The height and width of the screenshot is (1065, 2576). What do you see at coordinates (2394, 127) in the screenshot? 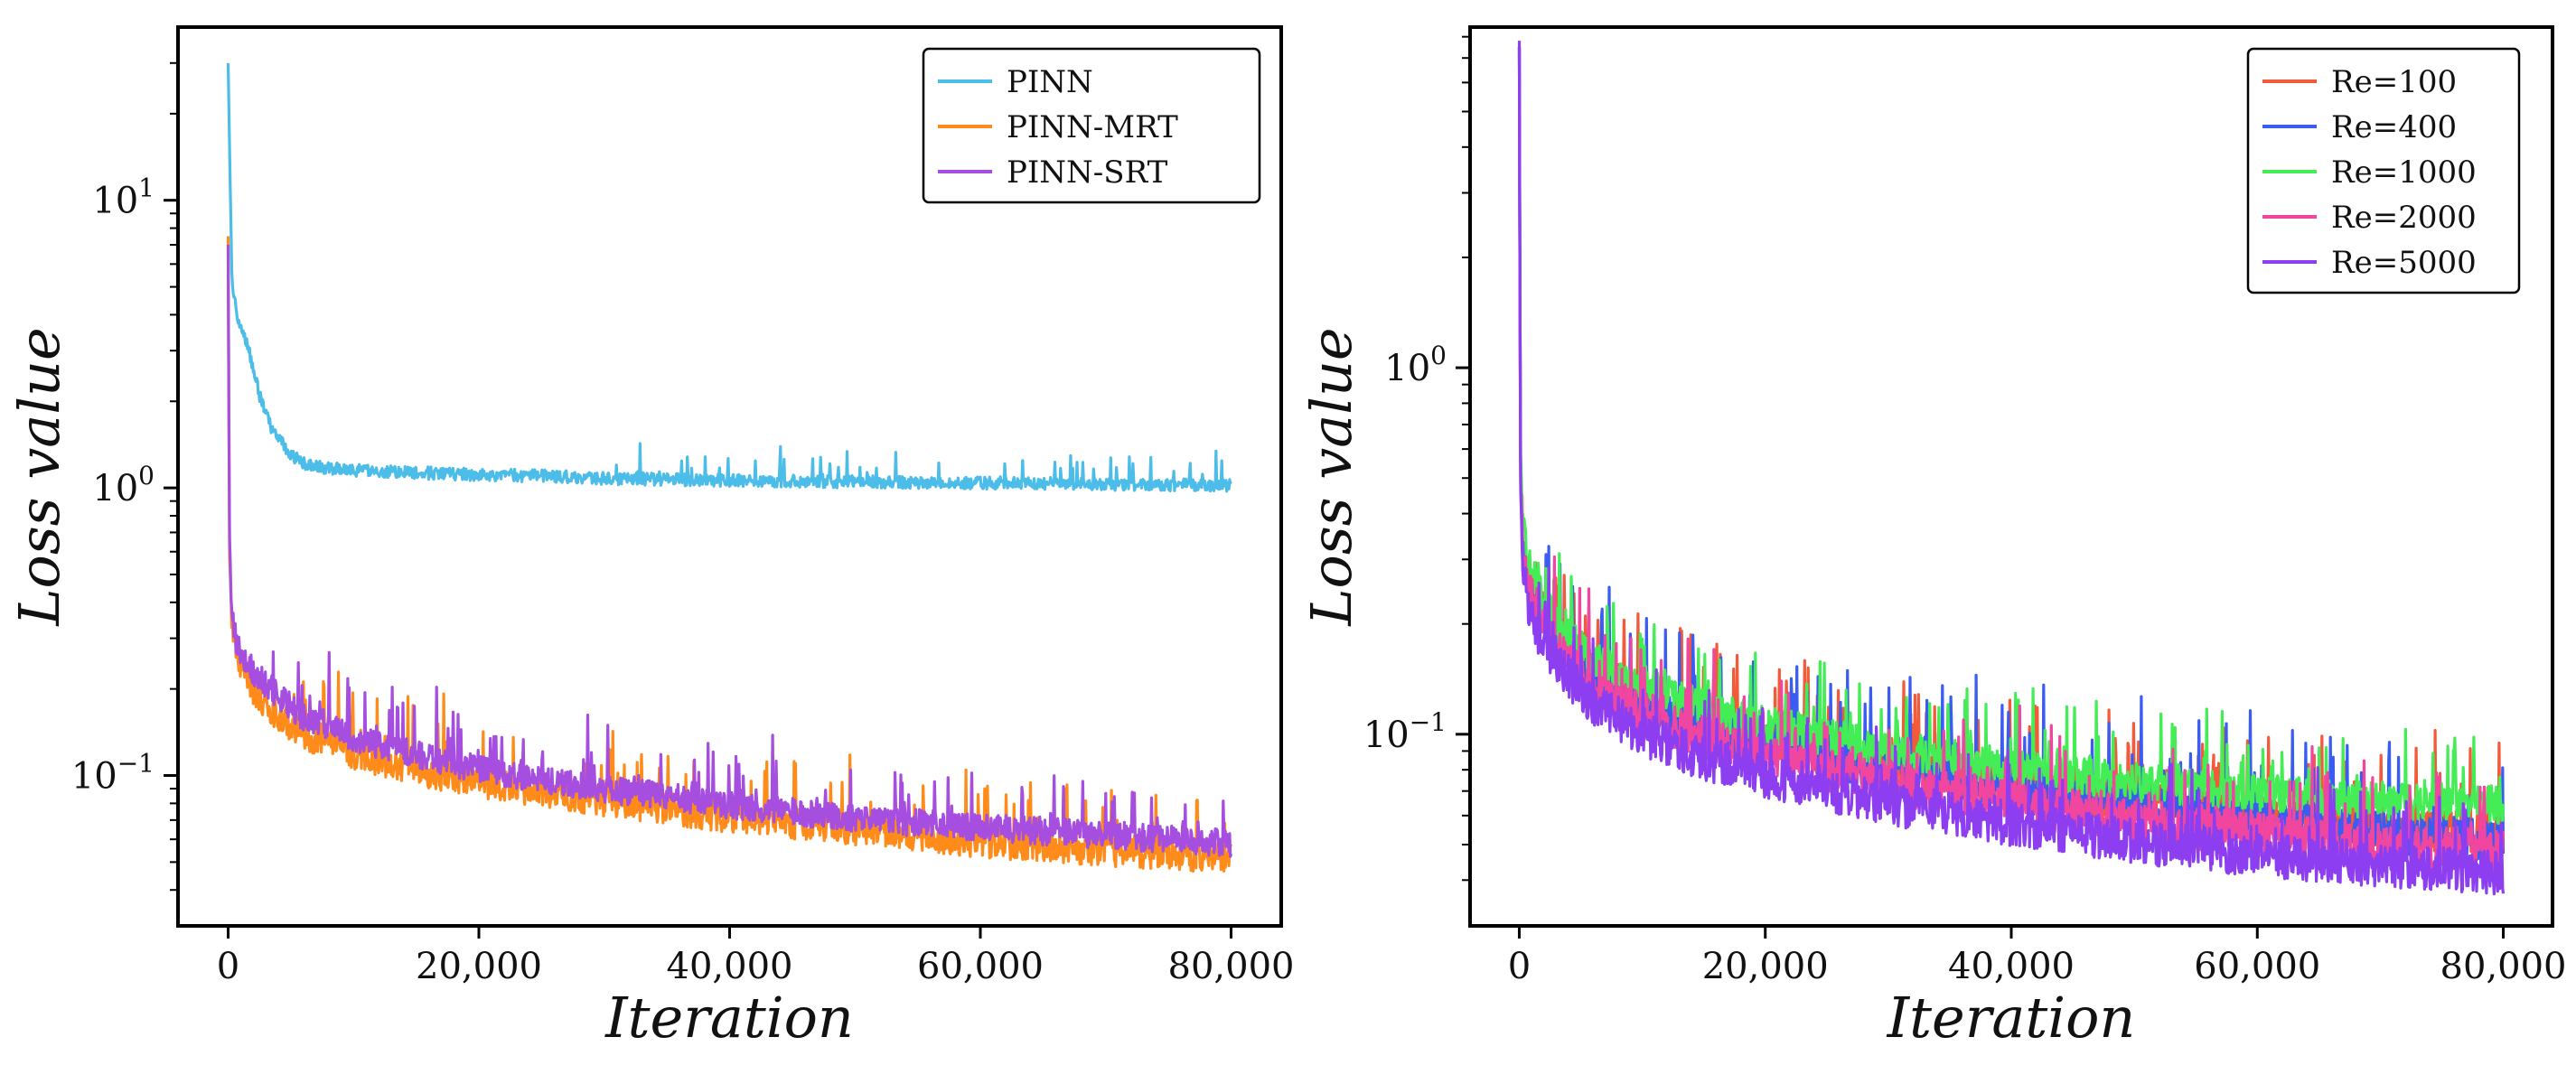
I see `legend-label-re-400: Re=400` at bounding box center [2394, 127].